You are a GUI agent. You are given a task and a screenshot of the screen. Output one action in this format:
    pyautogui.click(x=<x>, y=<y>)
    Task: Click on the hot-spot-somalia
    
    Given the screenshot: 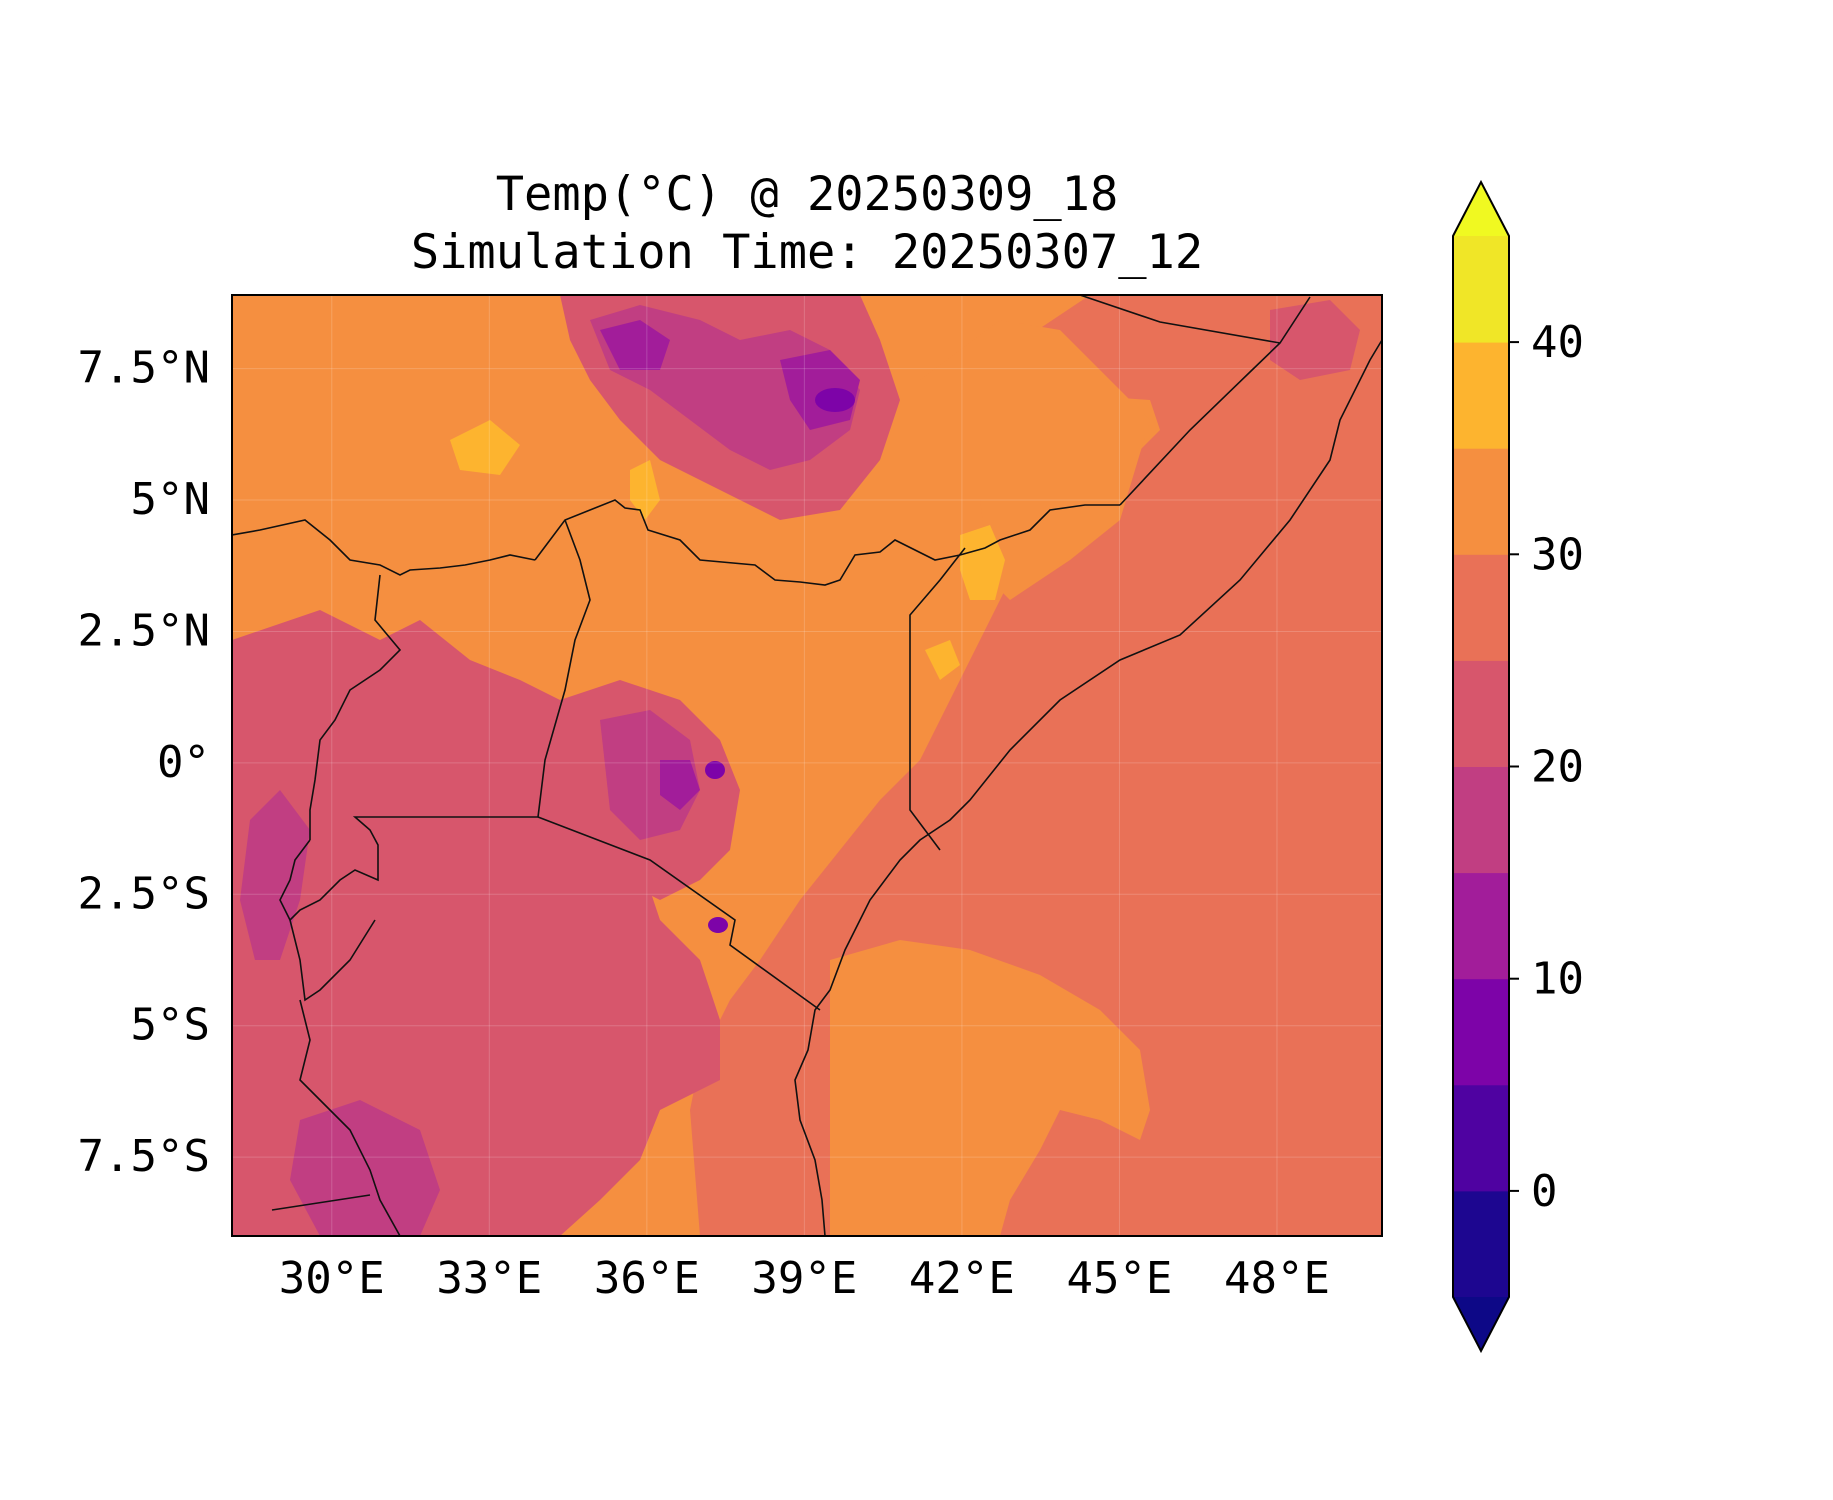 What is the action you would take?
    pyautogui.click(x=942, y=660)
    